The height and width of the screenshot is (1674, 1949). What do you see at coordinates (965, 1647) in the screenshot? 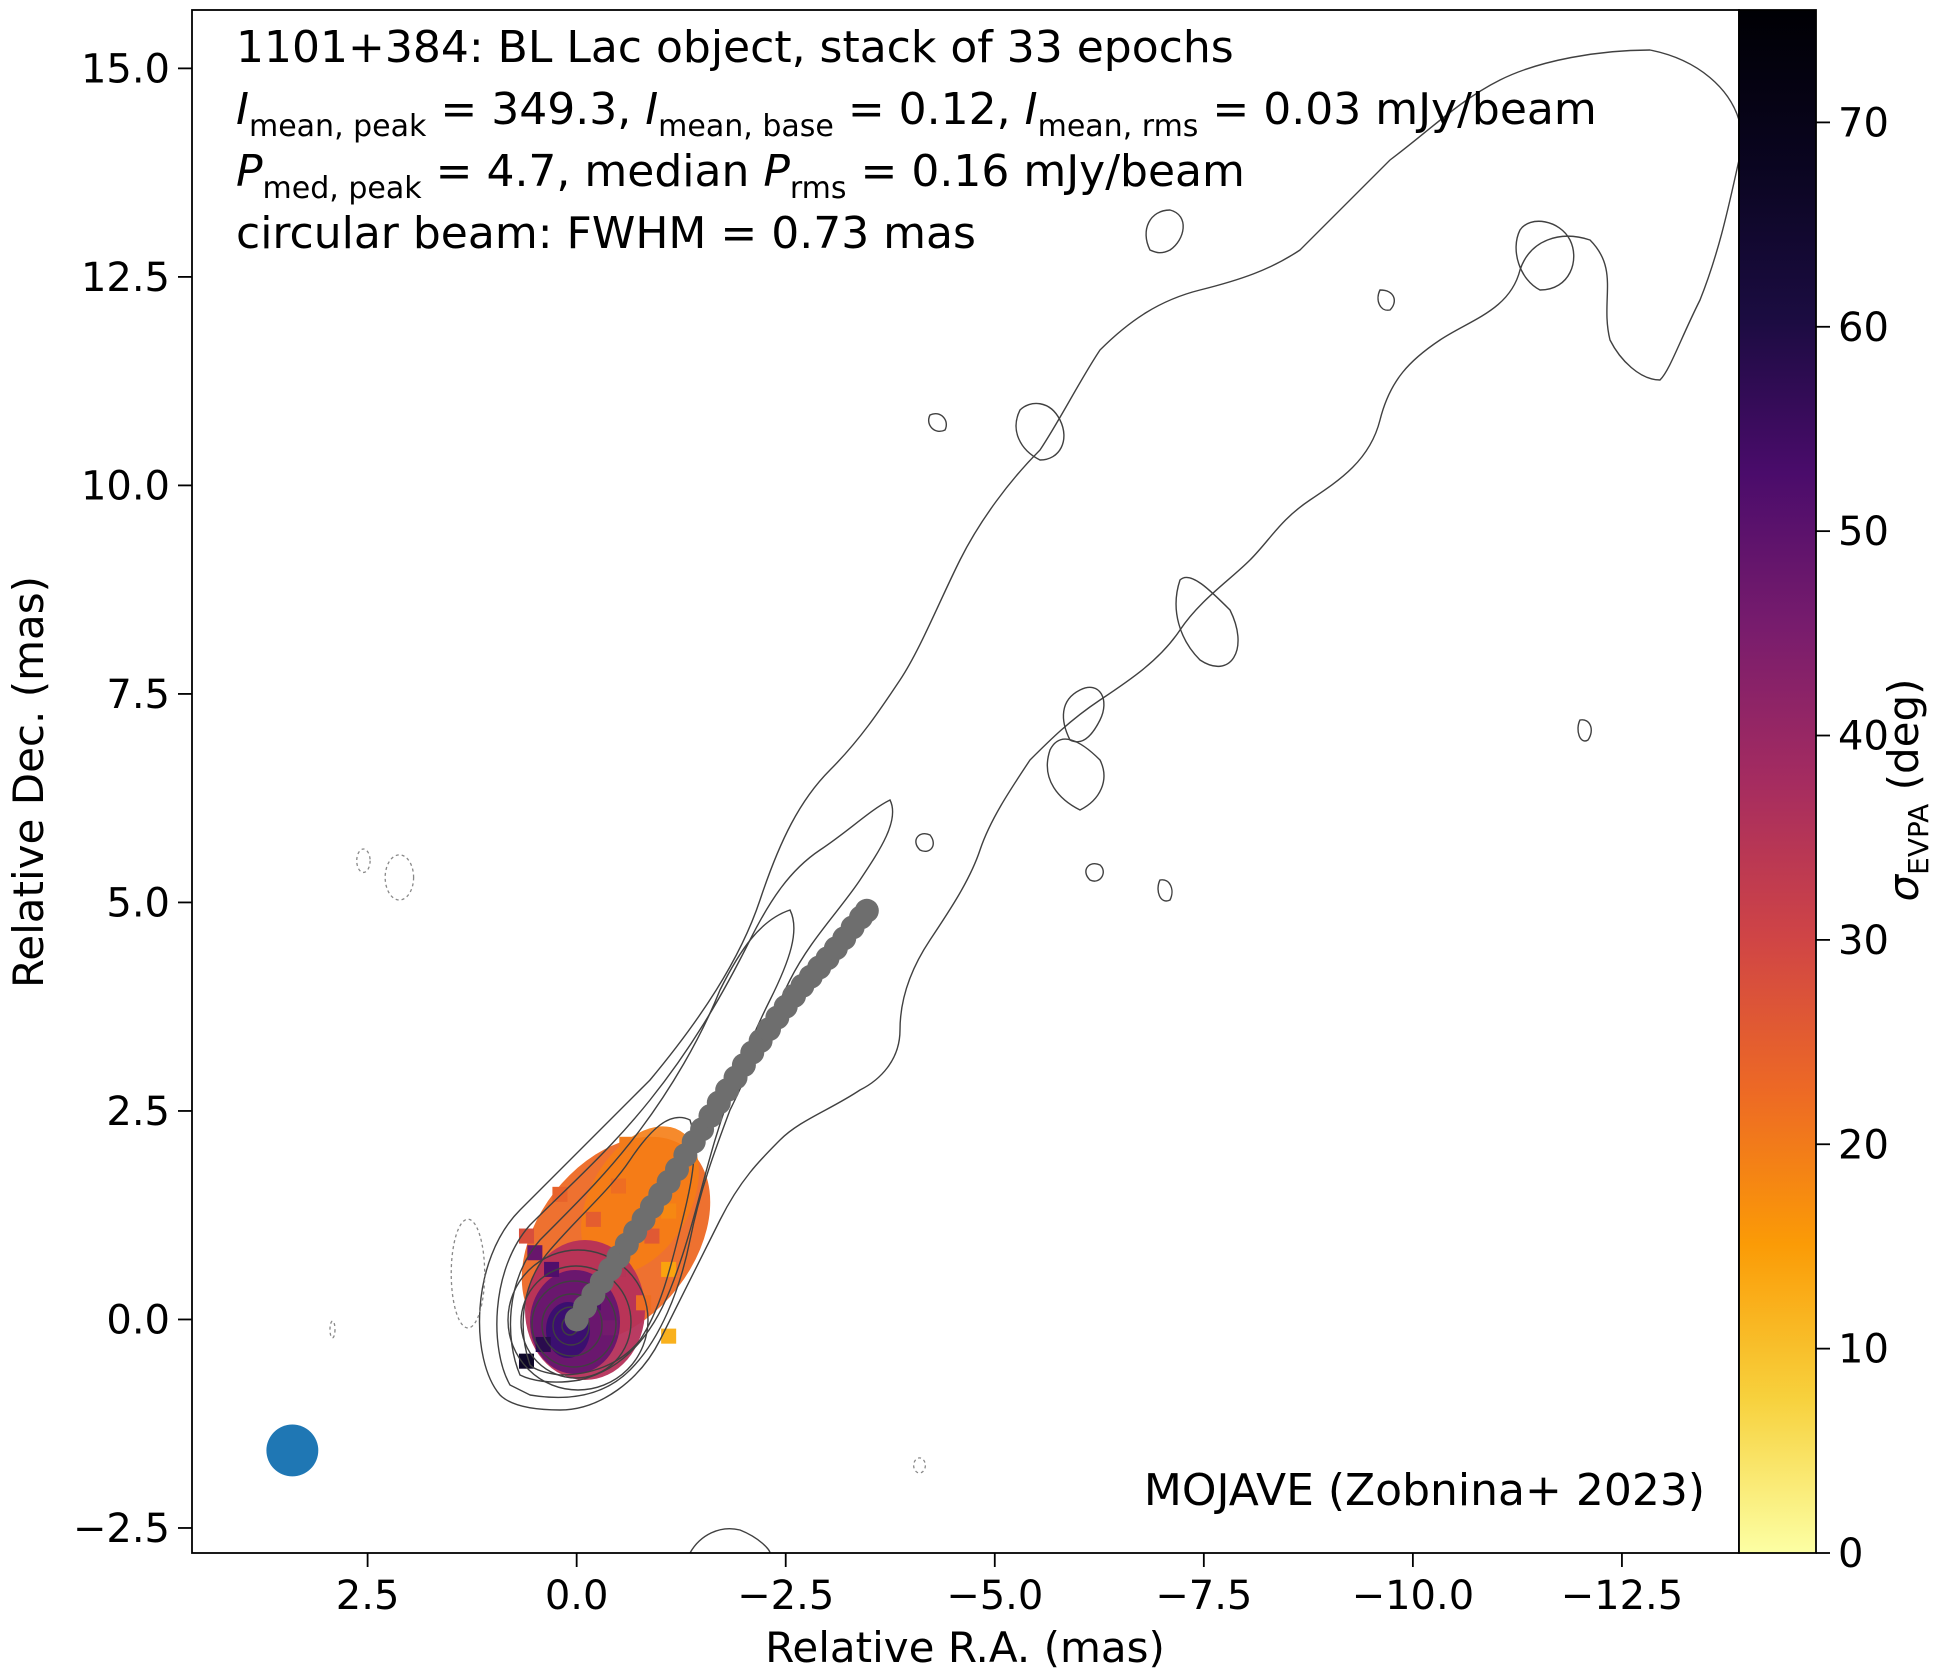
I see `x-axis-label: Relative R.A. (mas)` at bounding box center [965, 1647].